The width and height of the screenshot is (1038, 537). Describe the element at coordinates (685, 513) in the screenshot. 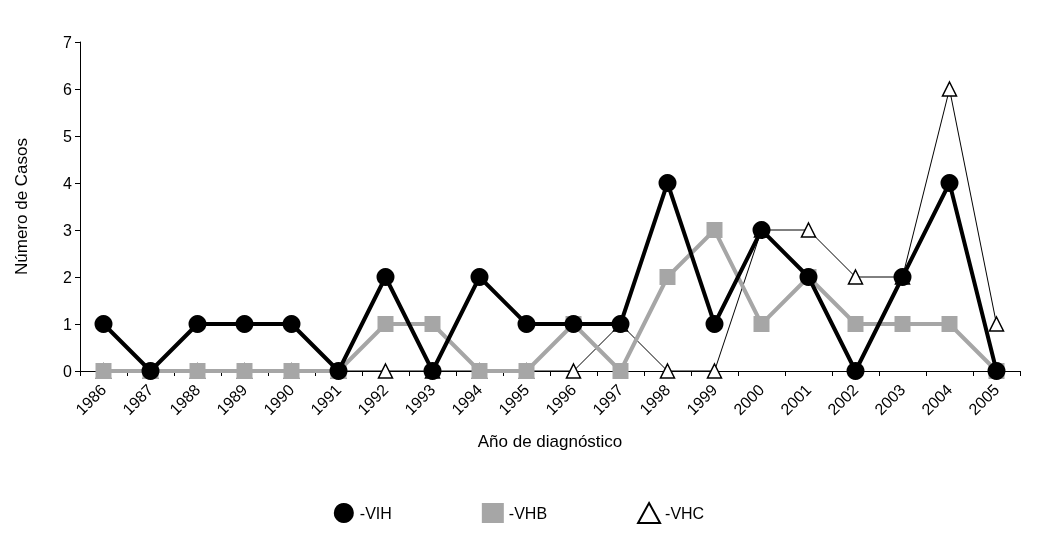

I see `legend-label: -VHC` at that location.